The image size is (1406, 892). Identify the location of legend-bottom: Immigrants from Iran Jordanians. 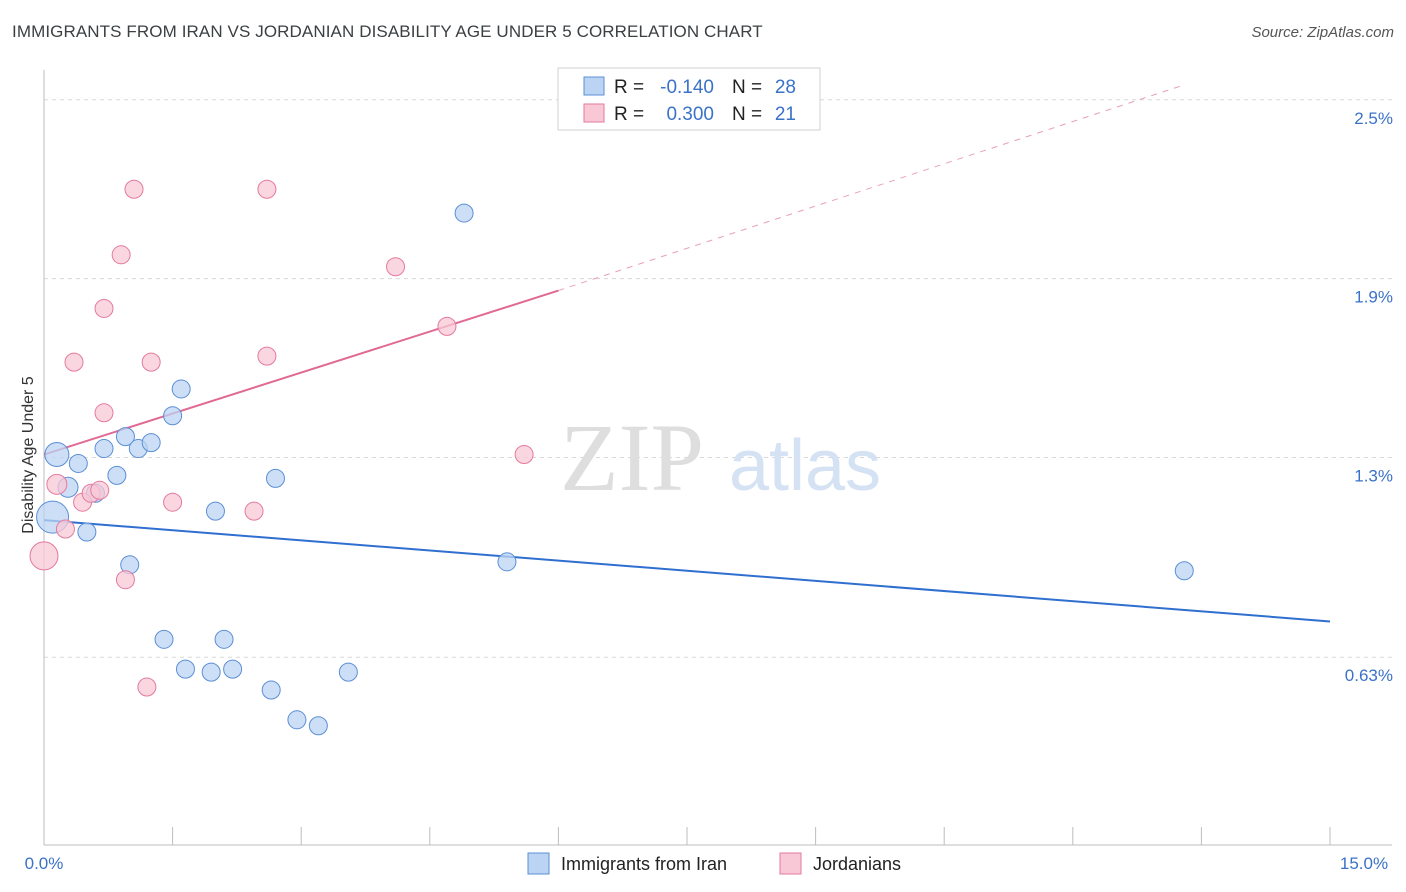
(714, 863).